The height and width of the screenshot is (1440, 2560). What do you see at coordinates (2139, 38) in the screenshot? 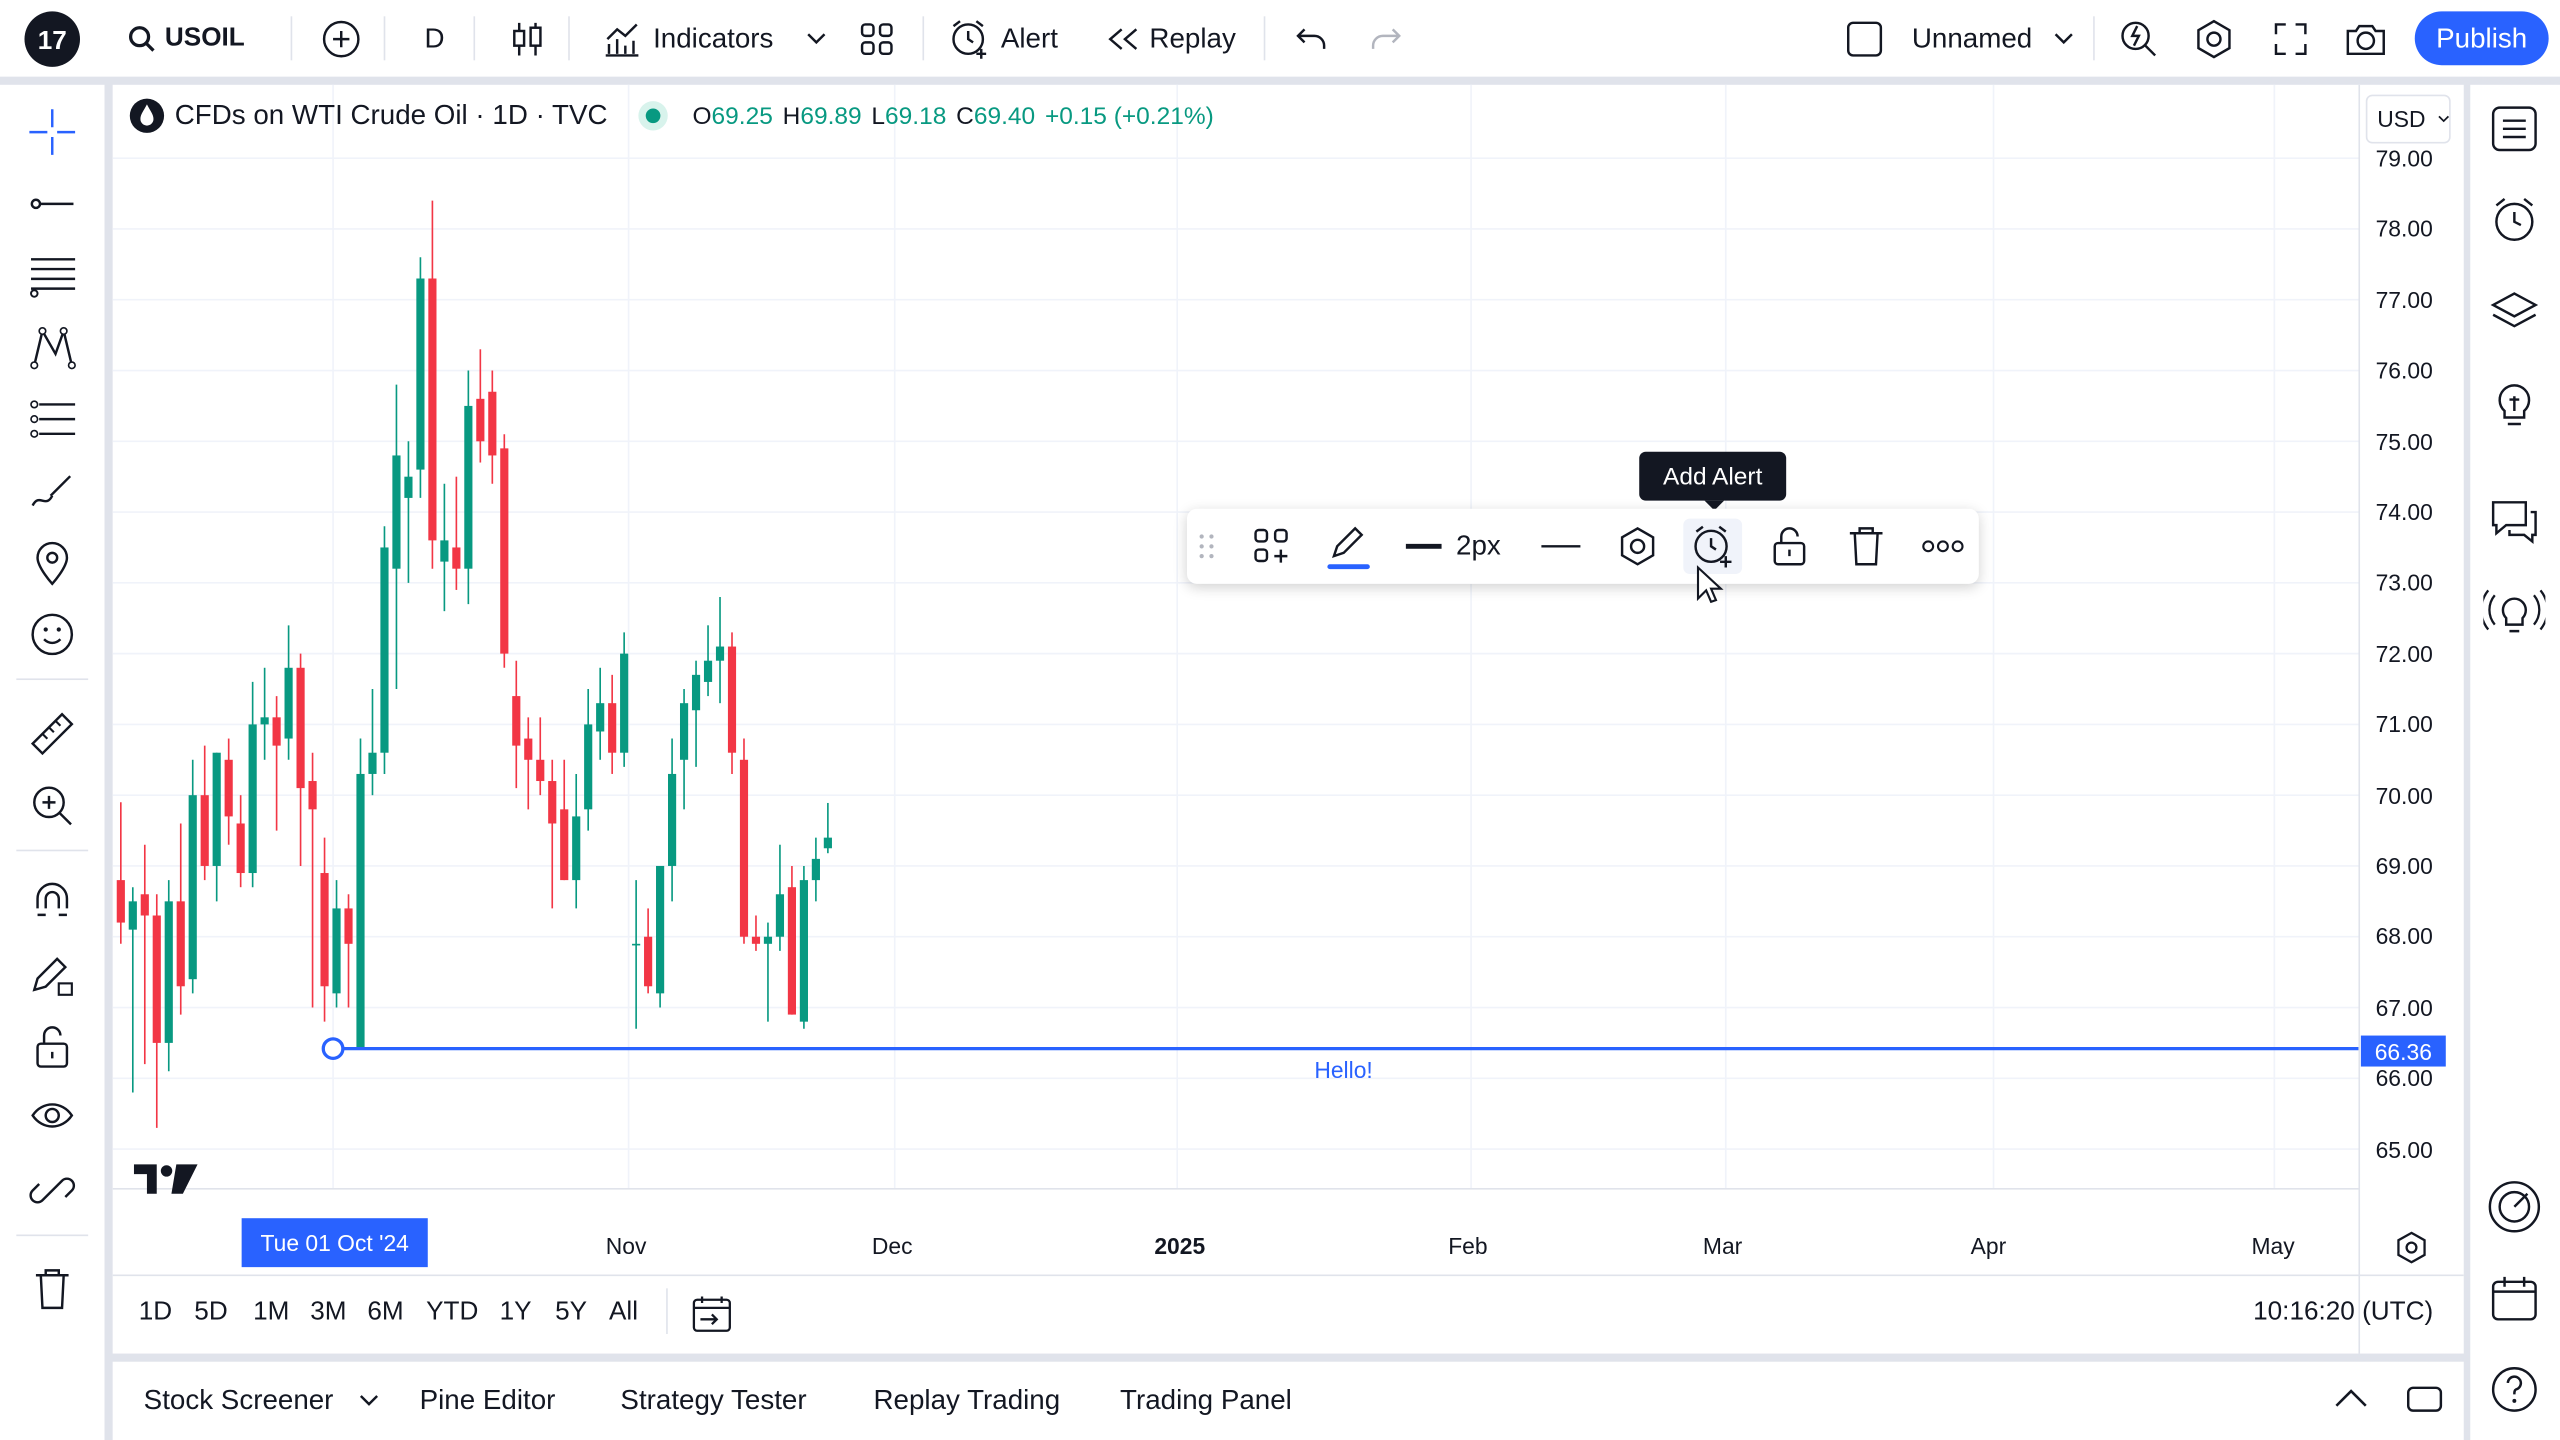
I see `quick-search-button` at bounding box center [2139, 38].